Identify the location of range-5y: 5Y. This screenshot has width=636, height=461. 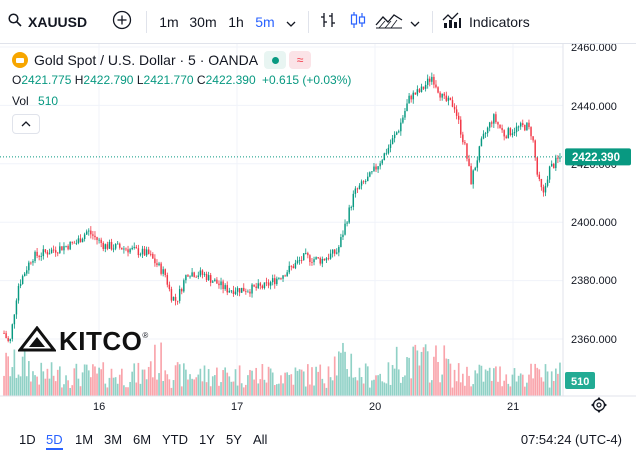
(234, 439).